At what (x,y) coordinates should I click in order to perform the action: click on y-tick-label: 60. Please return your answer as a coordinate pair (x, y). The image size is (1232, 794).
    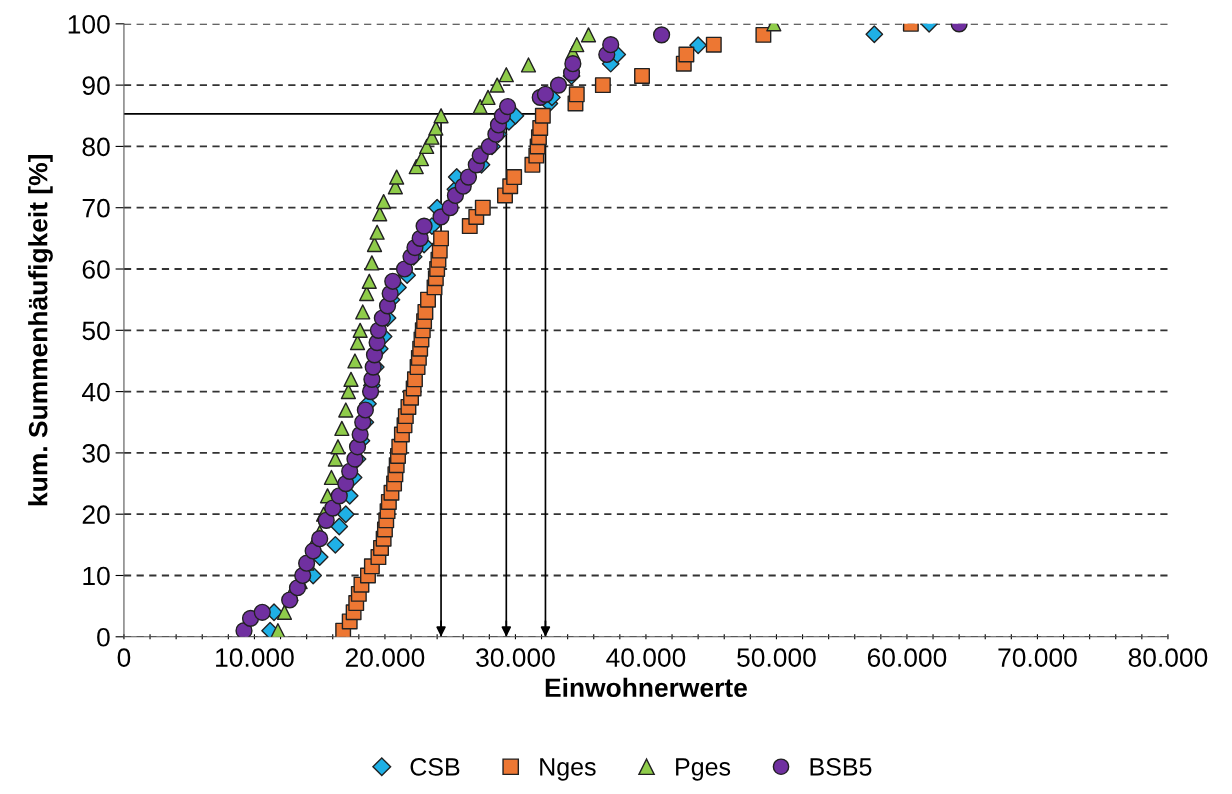
    Looking at the image, I should click on (96, 269).